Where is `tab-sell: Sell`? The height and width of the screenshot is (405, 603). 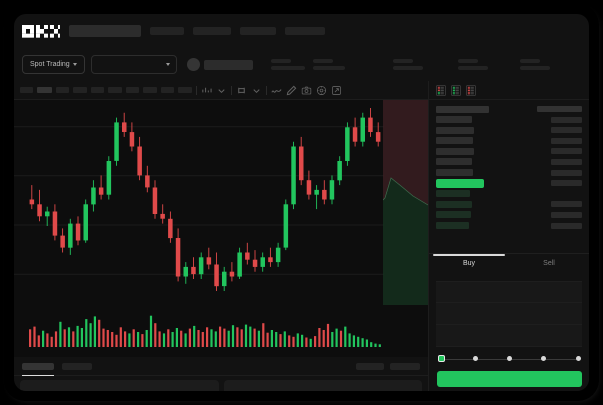
tab-sell: Sell is located at coordinates (549, 266).